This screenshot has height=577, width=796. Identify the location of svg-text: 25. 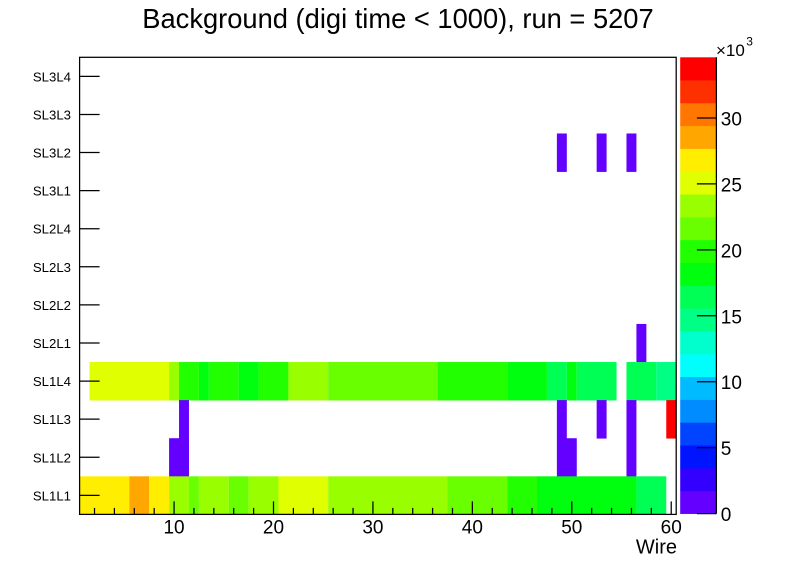
(731, 185).